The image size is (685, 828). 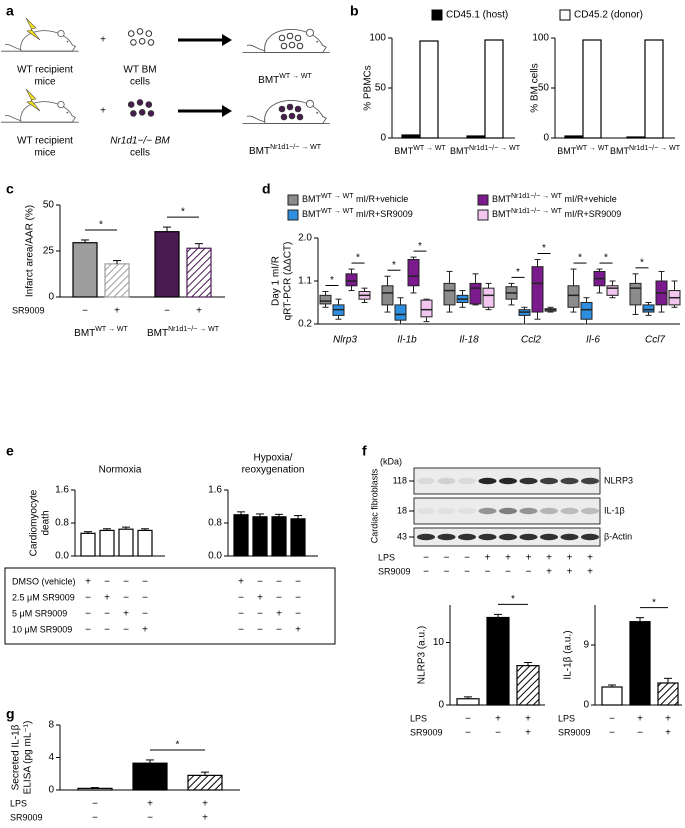 What do you see at coordinates (45, 153) in the screenshot?
I see `recipient-label: mice` at bounding box center [45, 153].